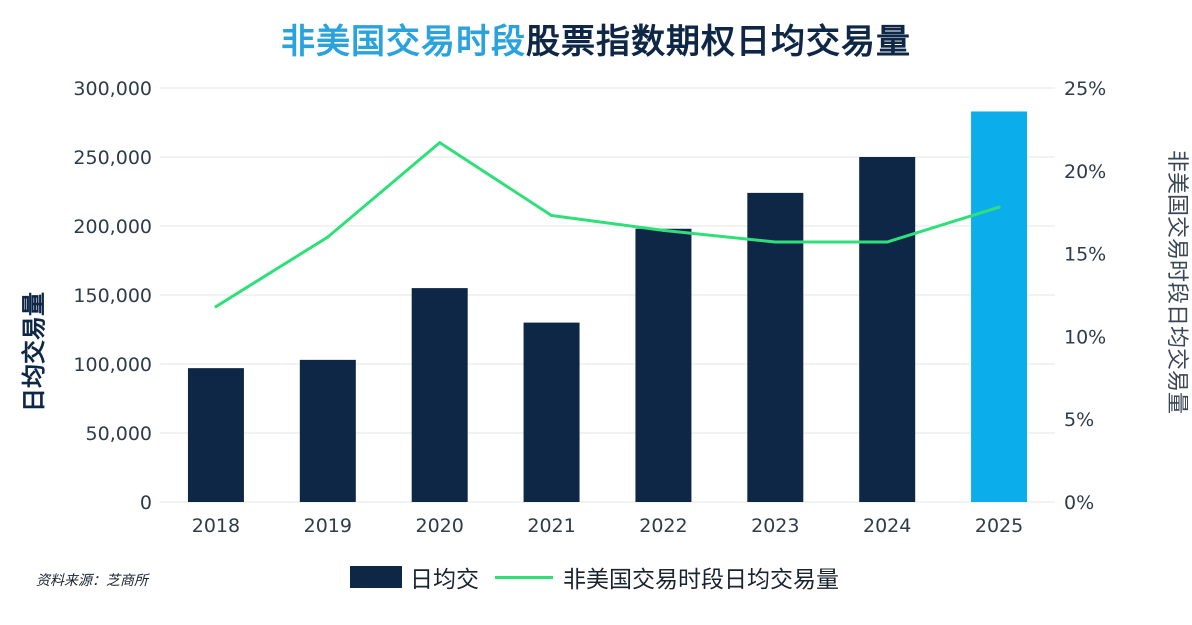  I want to click on left-tick-label: 300,000, so click(112, 89).